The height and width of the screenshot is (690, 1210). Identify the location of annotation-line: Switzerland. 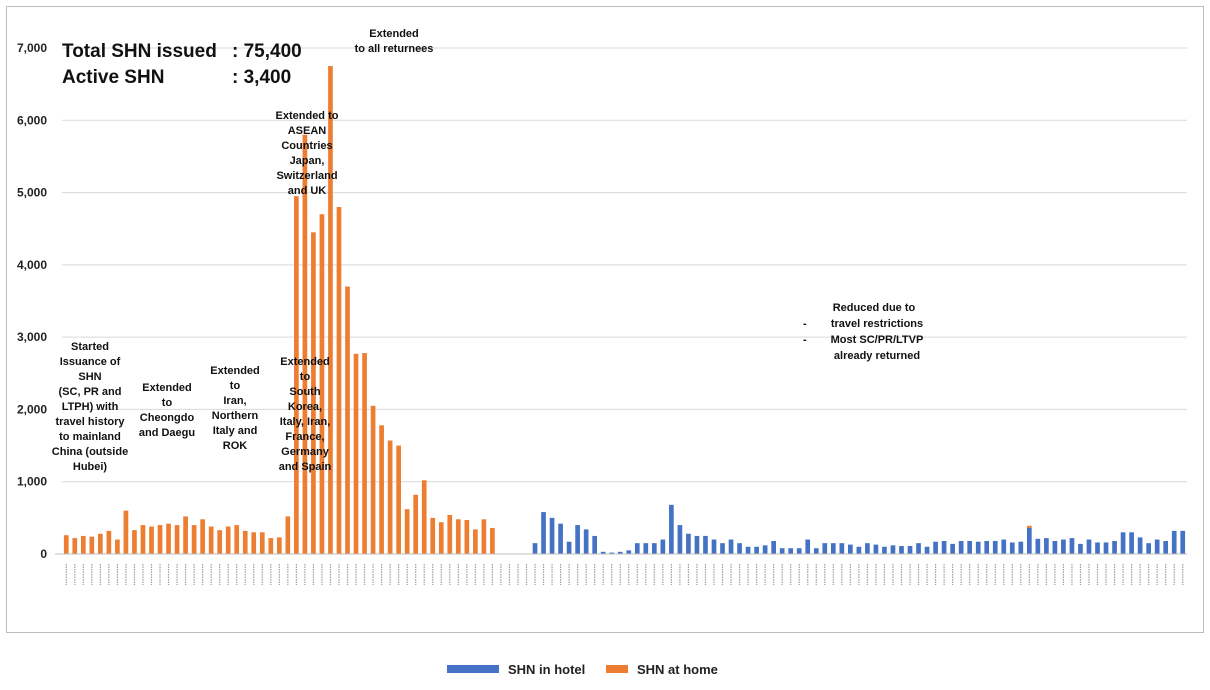
(306, 176).